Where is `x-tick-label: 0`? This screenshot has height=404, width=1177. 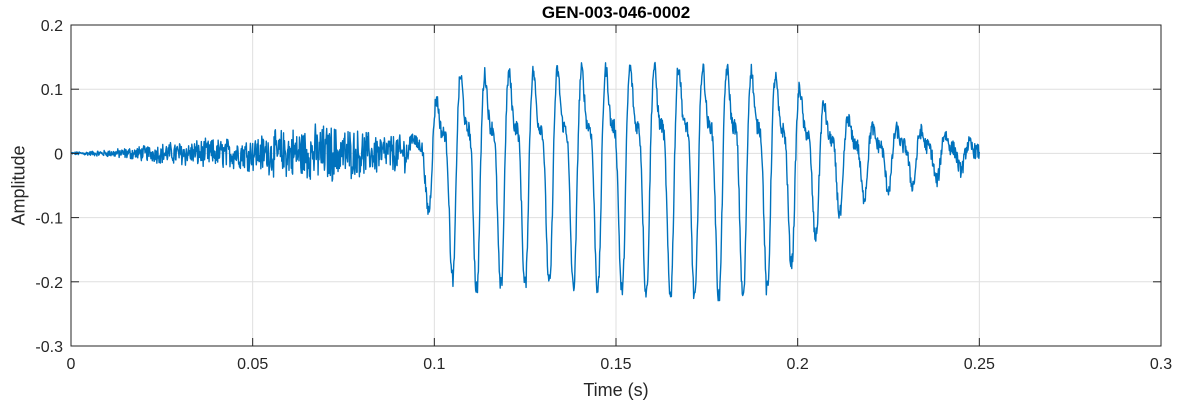 x-tick-label: 0 is located at coordinates (71, 364).